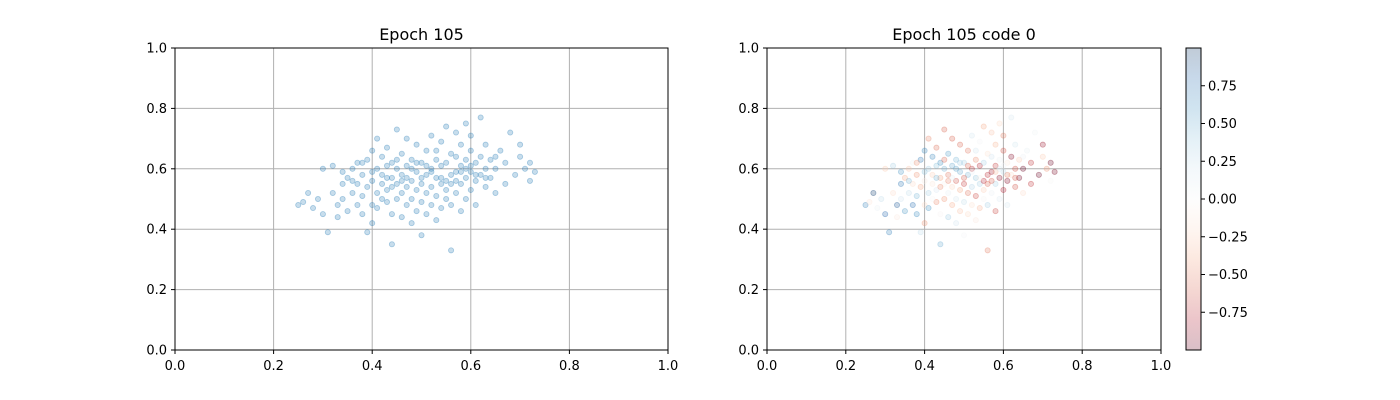 The width and height of the screenshot is (1400, 400). Describe the element at coordinates (156, 109) in the screenshot. I see `left-chart-y-tick-label: 0.8` at that location.